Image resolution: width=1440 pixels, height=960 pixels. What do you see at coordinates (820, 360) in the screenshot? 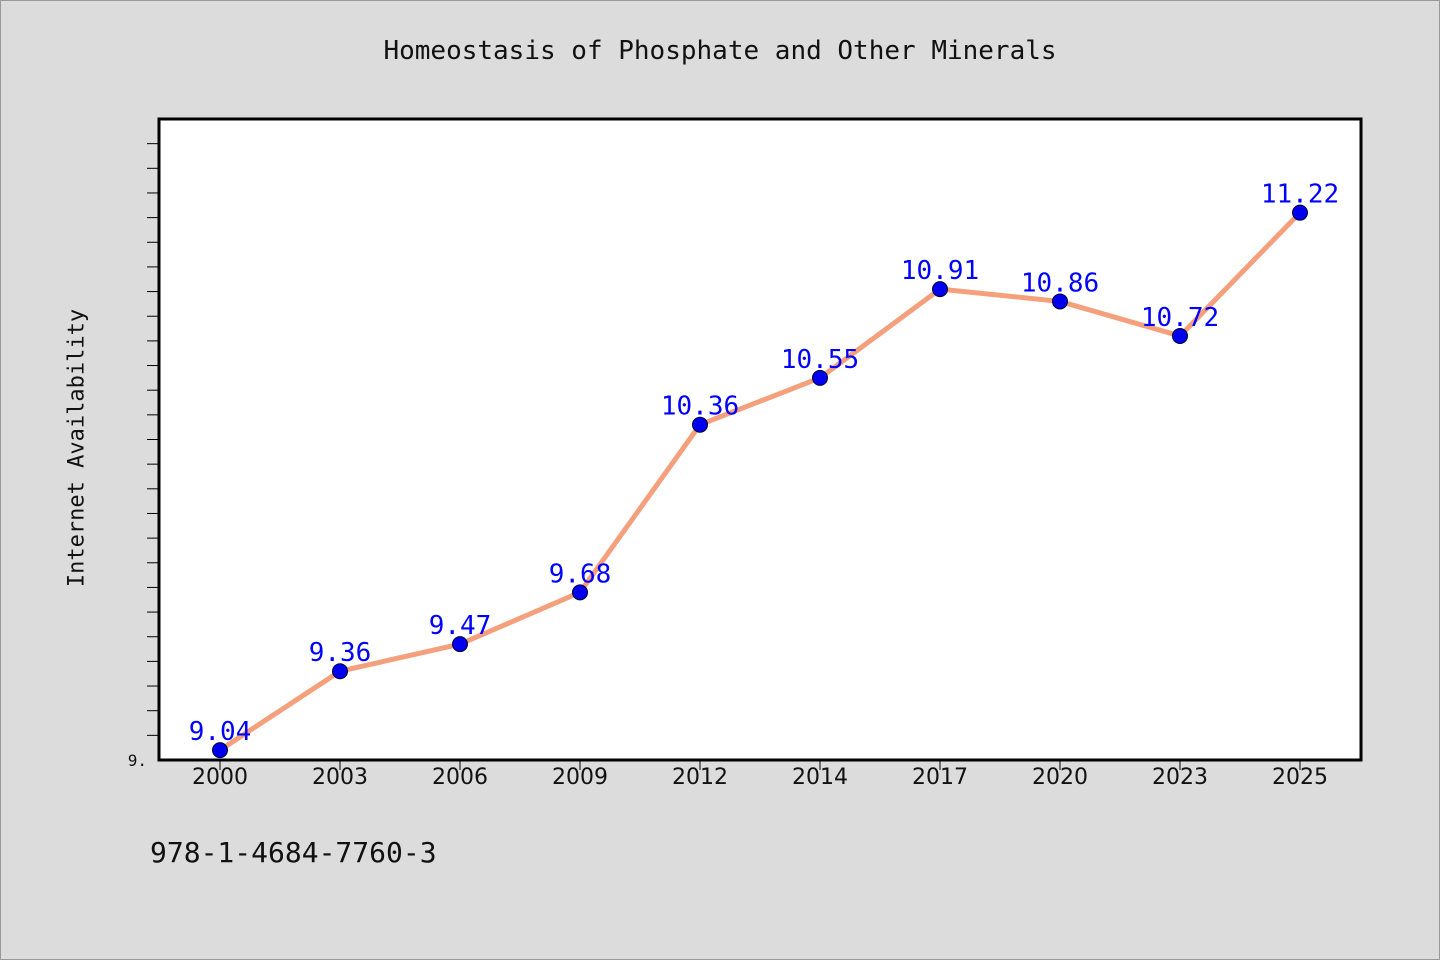
I see `data-label: 10.55` at bounding box center [820, 360].